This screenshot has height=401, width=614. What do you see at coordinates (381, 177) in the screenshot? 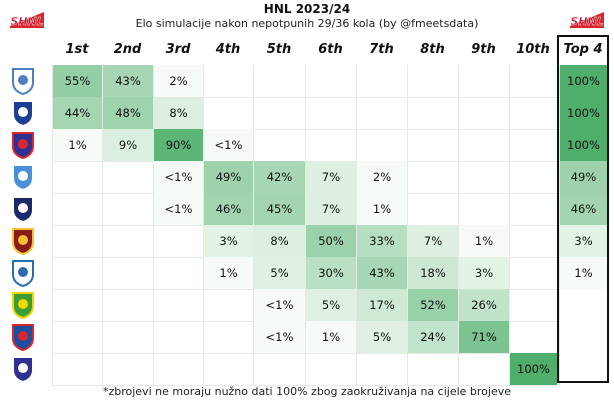
I see `heatmap-cell: 2%` at bounding box center [381, 177].